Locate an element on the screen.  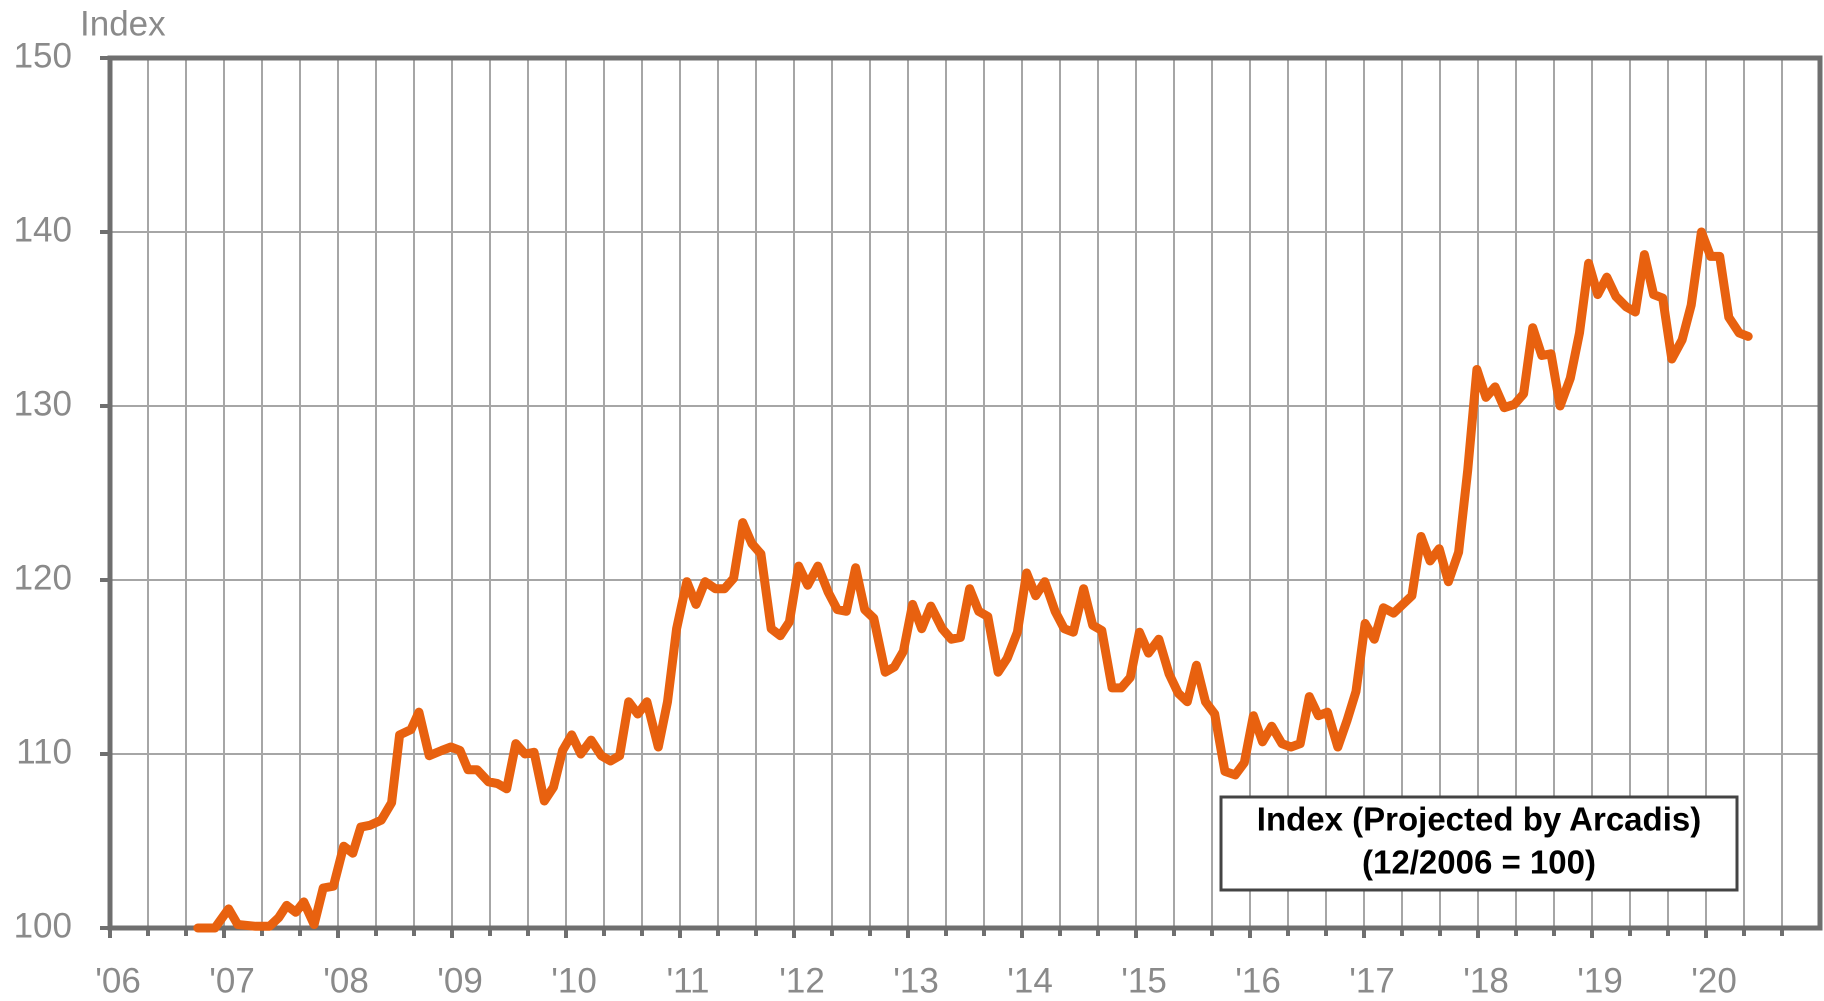
x-tick-label: '10 is located at coordinates (574, 980).